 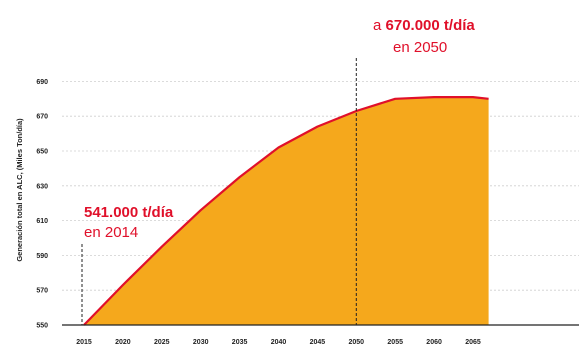 What do you see at coordinates (42, 186) in the screenshot?
I see `y-tick-label: 630` at bounding box center [42, 186].